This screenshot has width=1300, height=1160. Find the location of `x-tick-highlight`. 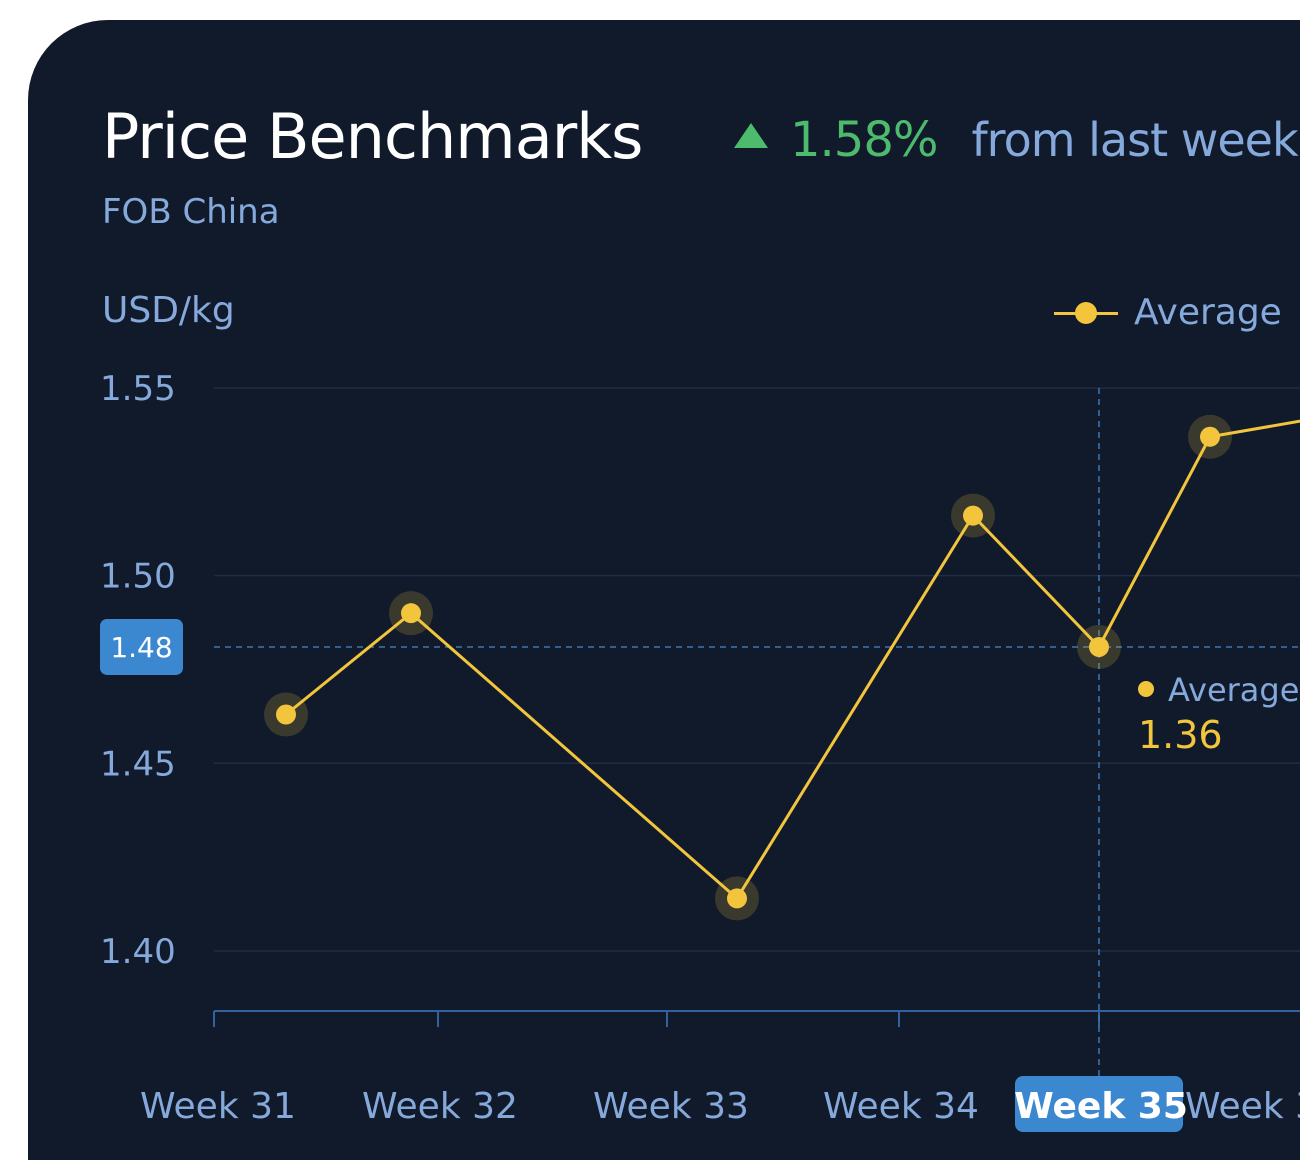

x-tick-highlight is located at coordinates (1099, 1104).